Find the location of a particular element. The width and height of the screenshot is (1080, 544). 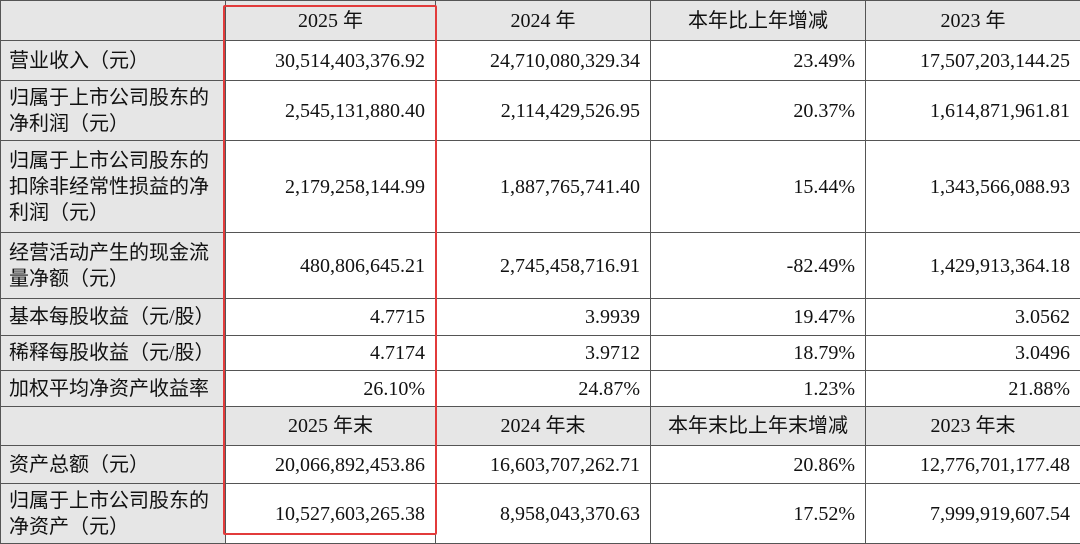

cell: 2023 年末 is located at coordinates (973, 426).